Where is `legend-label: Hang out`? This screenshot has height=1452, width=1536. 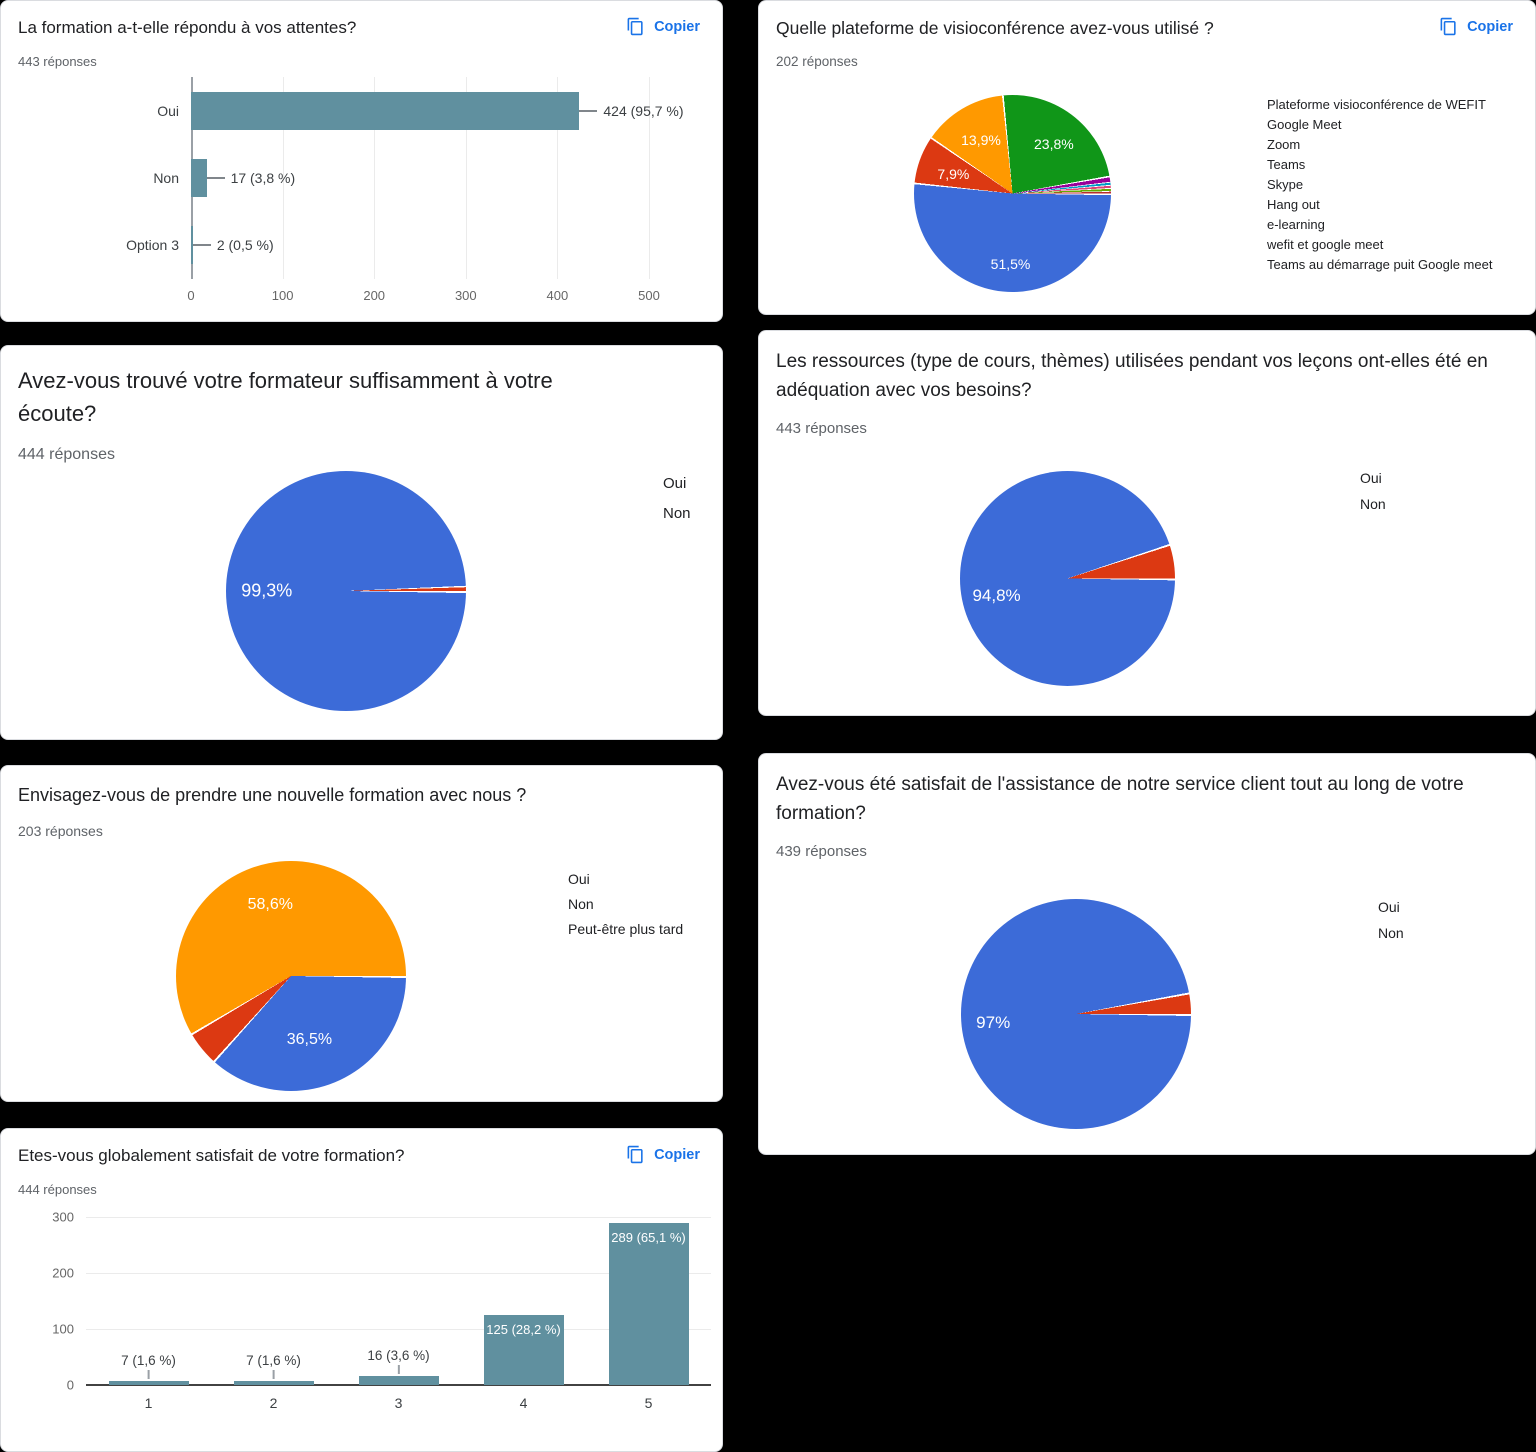
legend-label: Hang out is located at coordinates (1293, 204).